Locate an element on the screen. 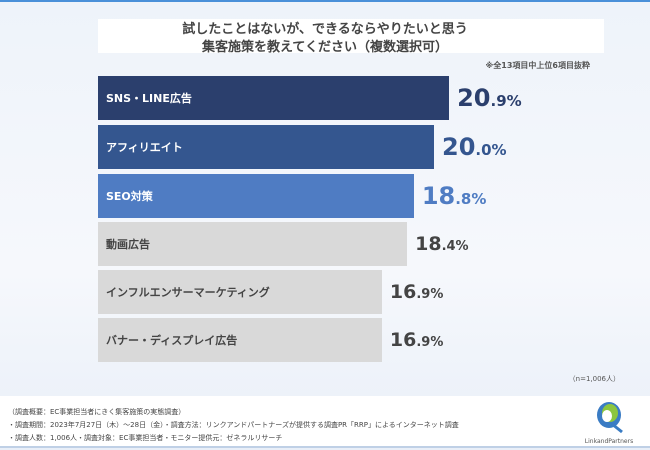 The image size is (650, 450). category-label: SNS・LINE広告 is located at coordinates (149, 98).